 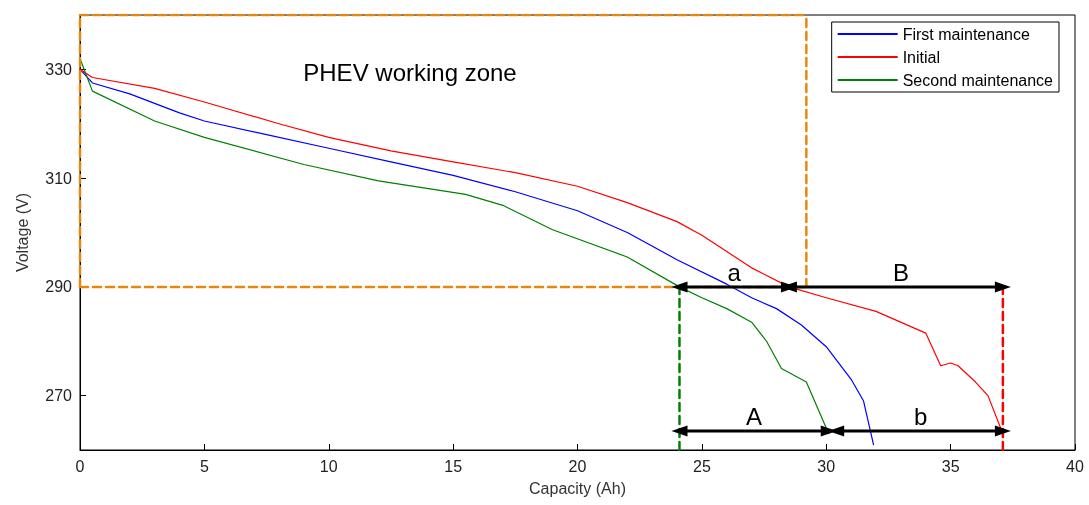 I want to click on x-tick-label: 15, so click(x=453, y=466).